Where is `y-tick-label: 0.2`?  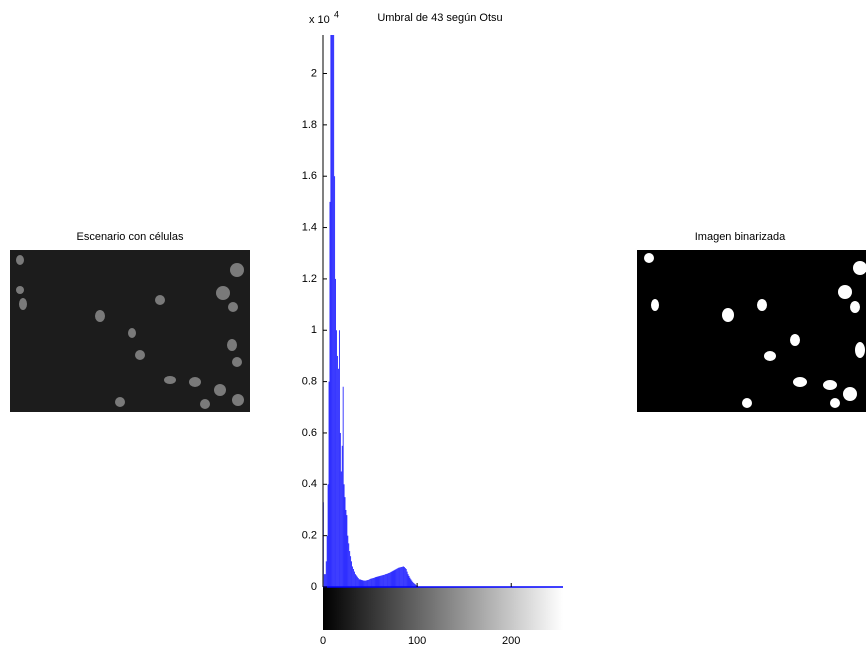
y-tick-label: 0.2 is located at coordinates (309, 536).